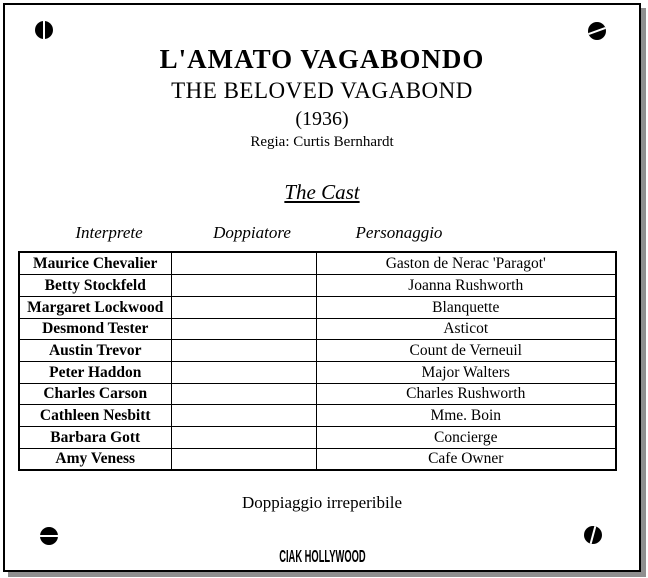 The height and width of the screenshot is (578, 648). What do you see at coordinates (322, 233) in the screenshot?
I see `cast-column-headers: Interprete Doppiatore Personaggio` at bounding box center [322, 233].